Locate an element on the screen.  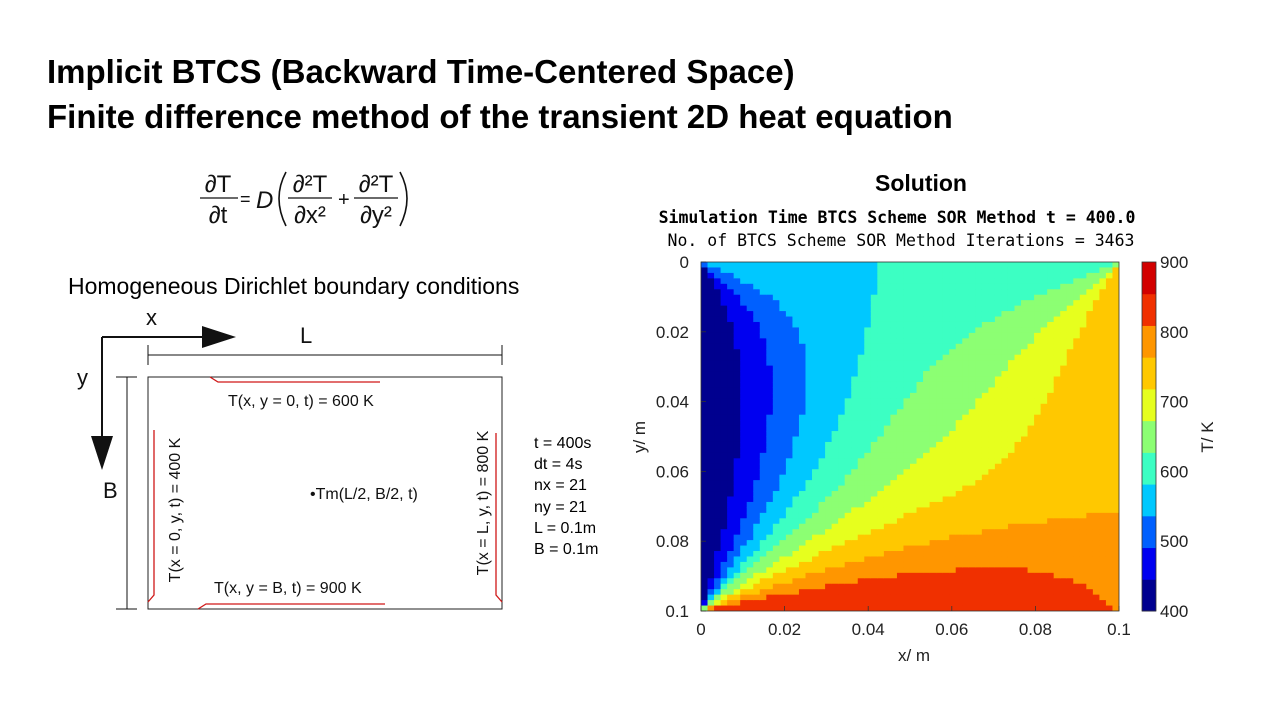
eq-coefficient: D is located at coordinates (264, 200).